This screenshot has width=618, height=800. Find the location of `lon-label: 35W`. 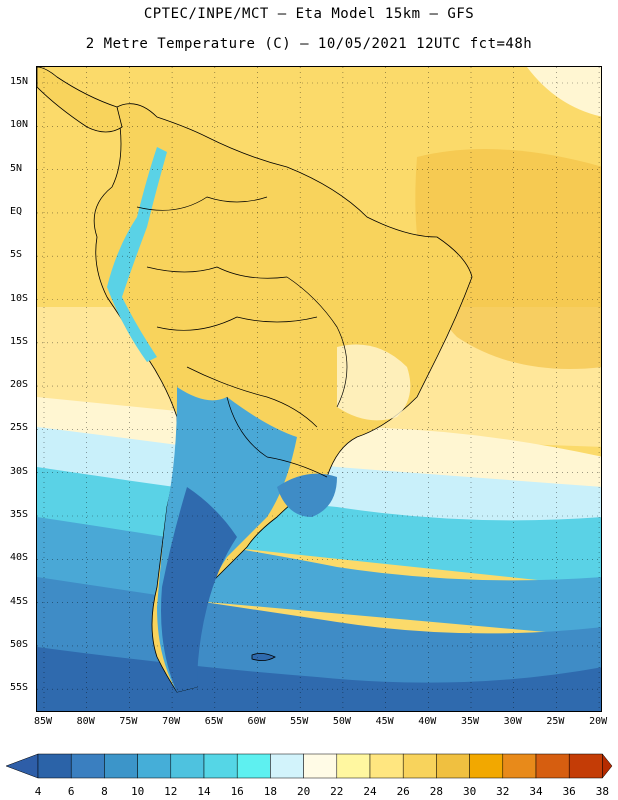

lon-label: 35W is located at coordinates (470, 721).